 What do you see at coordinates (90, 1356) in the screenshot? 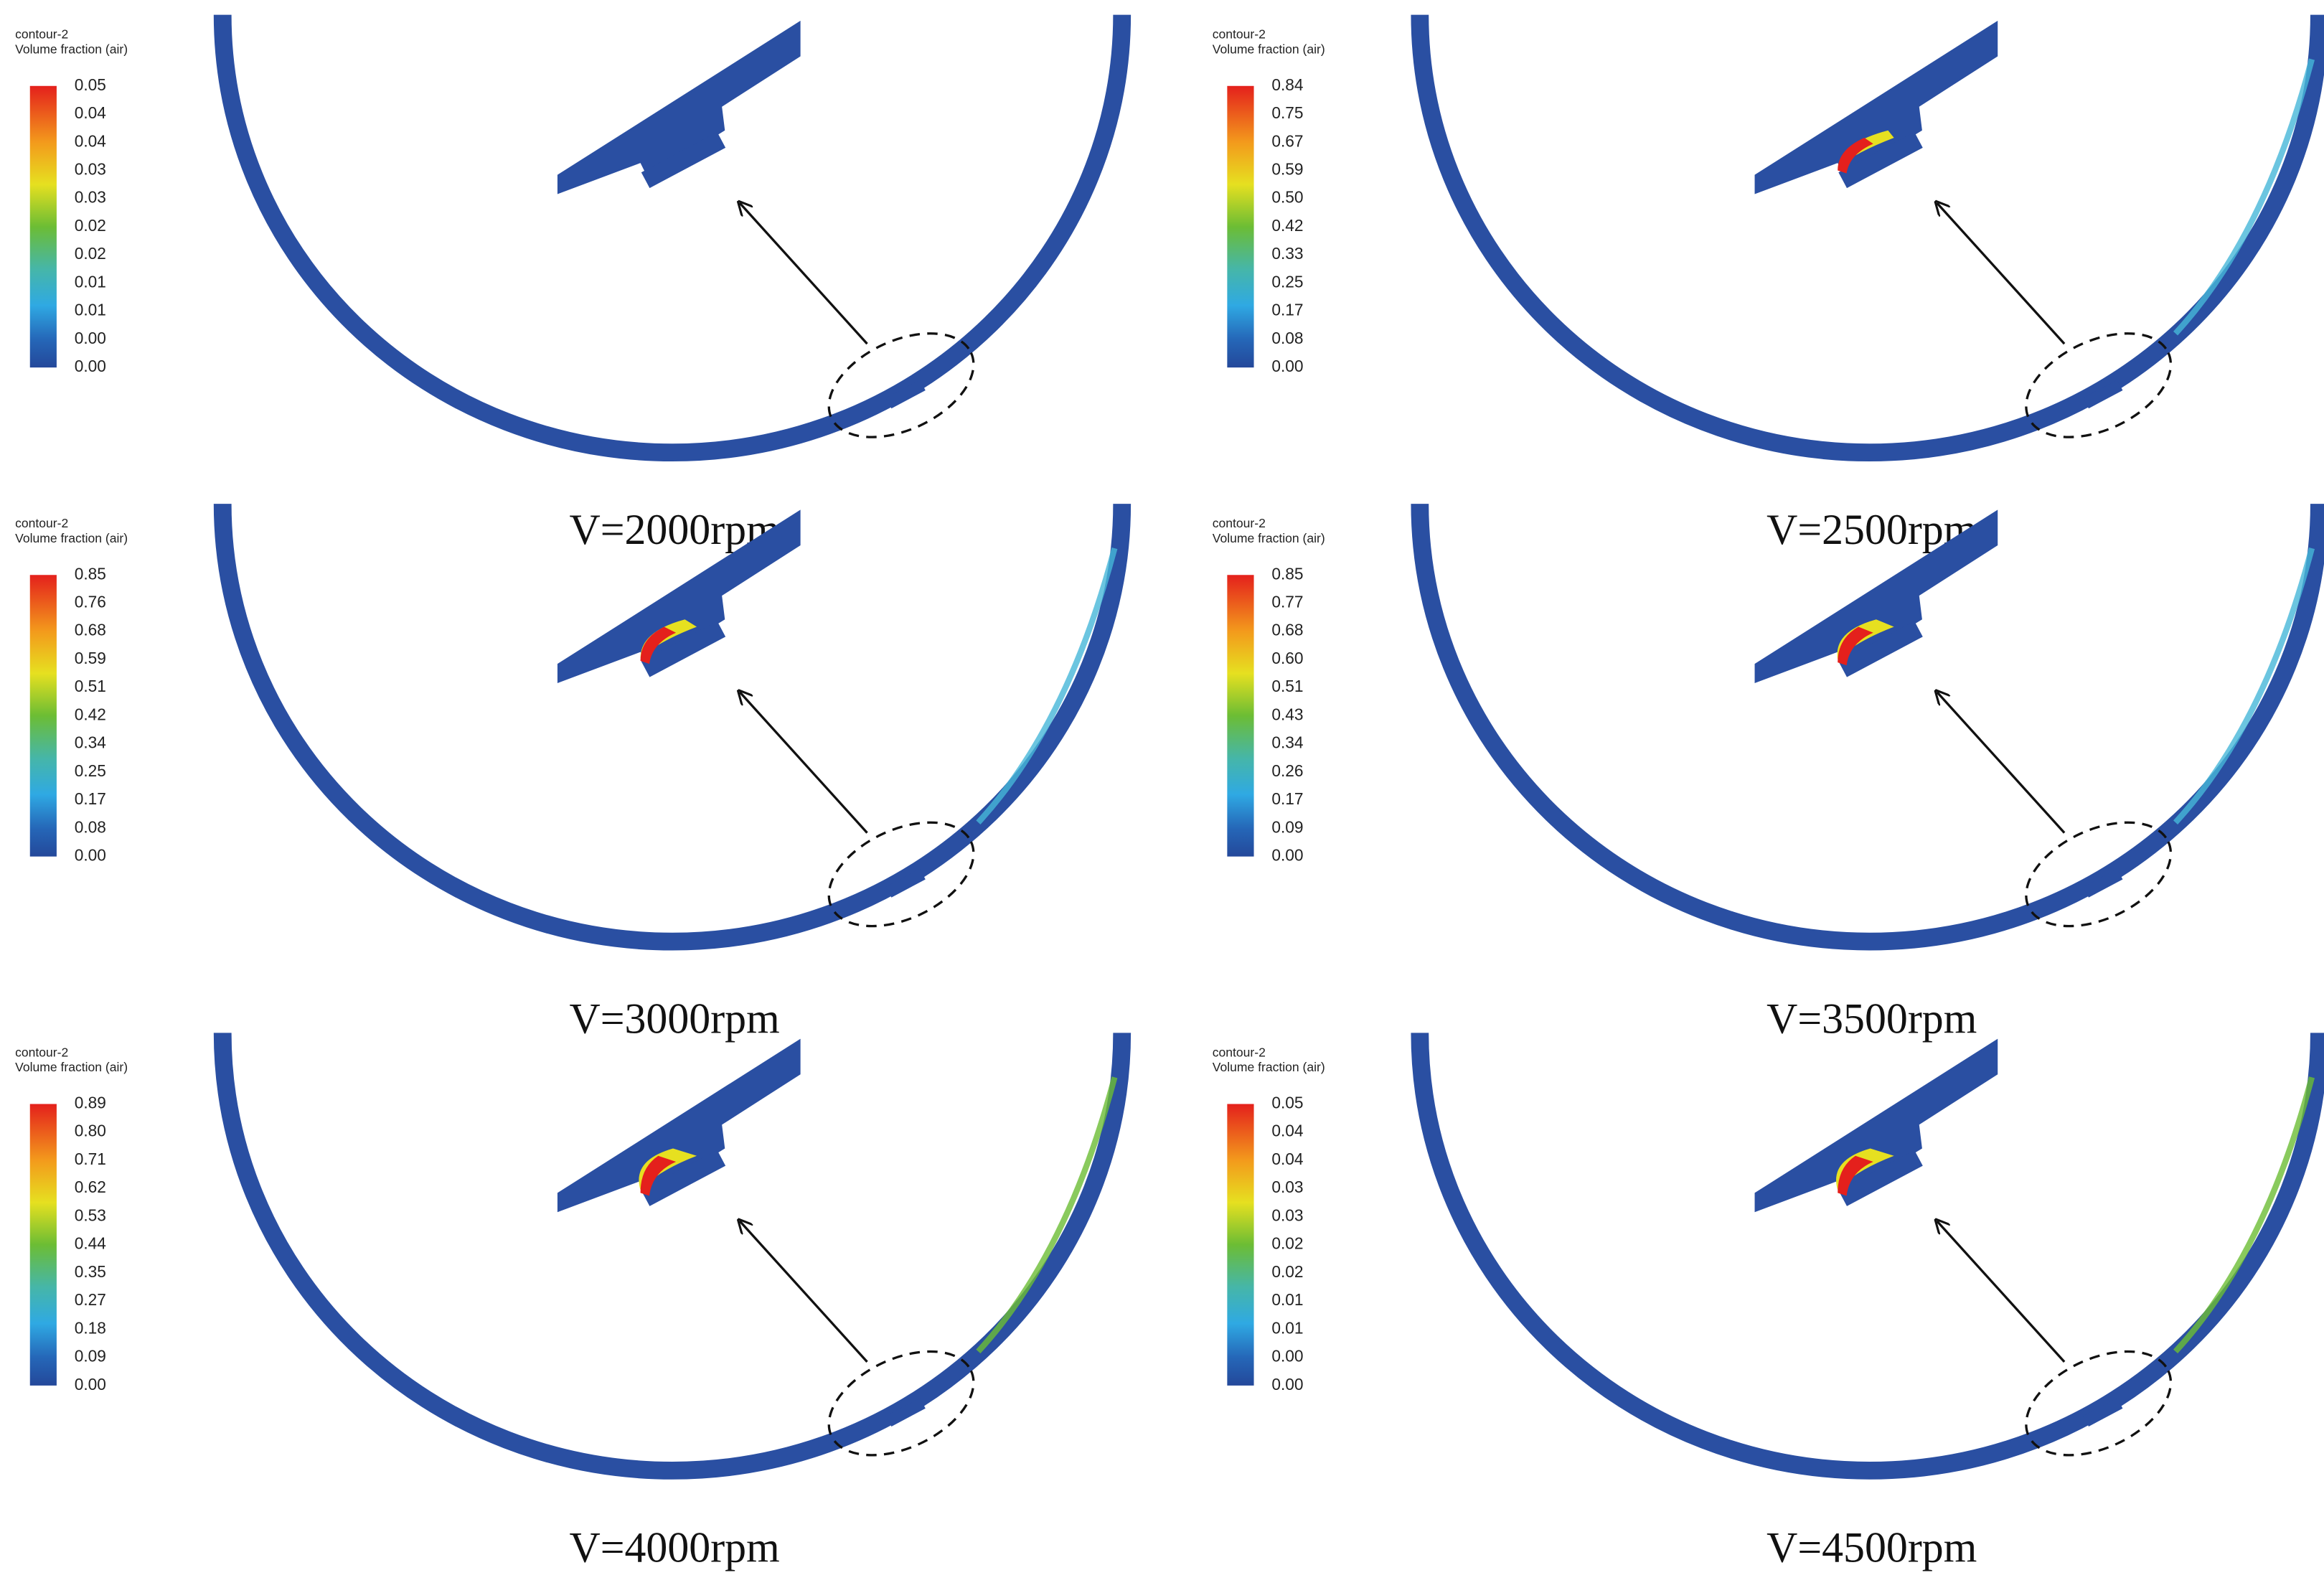
I see `colorbar-label: 0.09` at bounding box center [90, 1356].